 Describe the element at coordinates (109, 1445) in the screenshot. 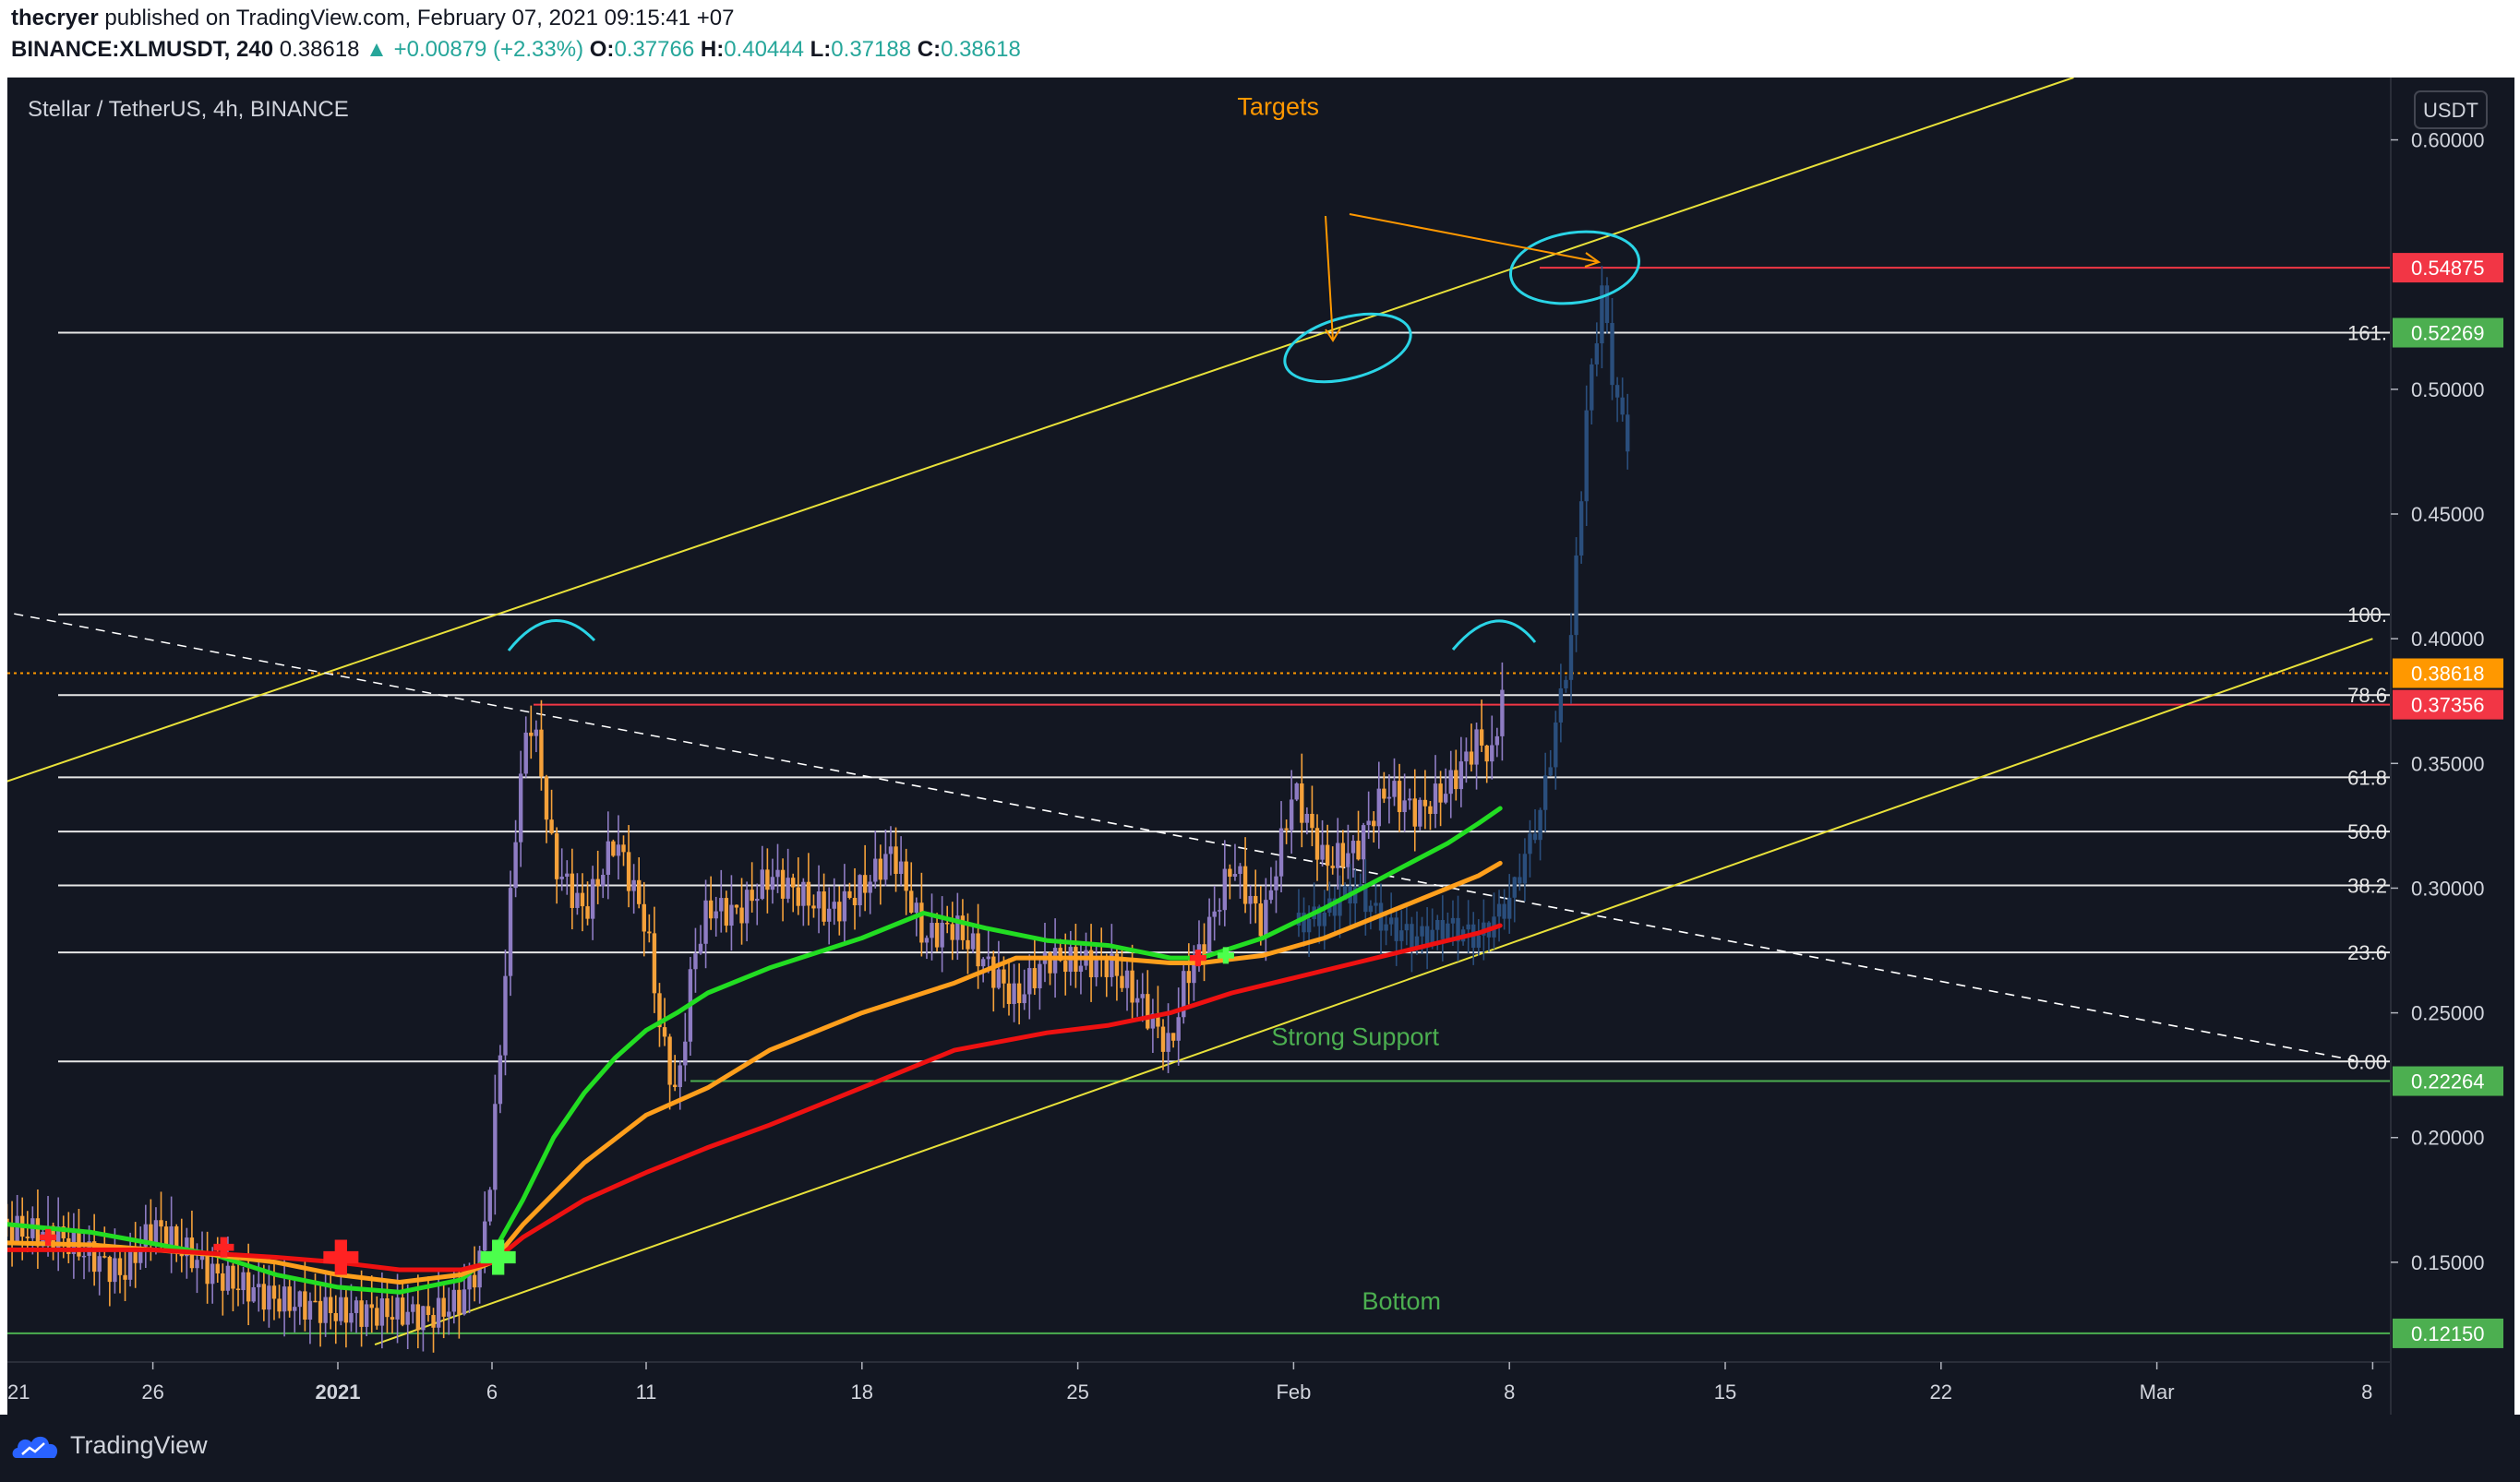

I see `tradingview-brand: TradingView` at that location.